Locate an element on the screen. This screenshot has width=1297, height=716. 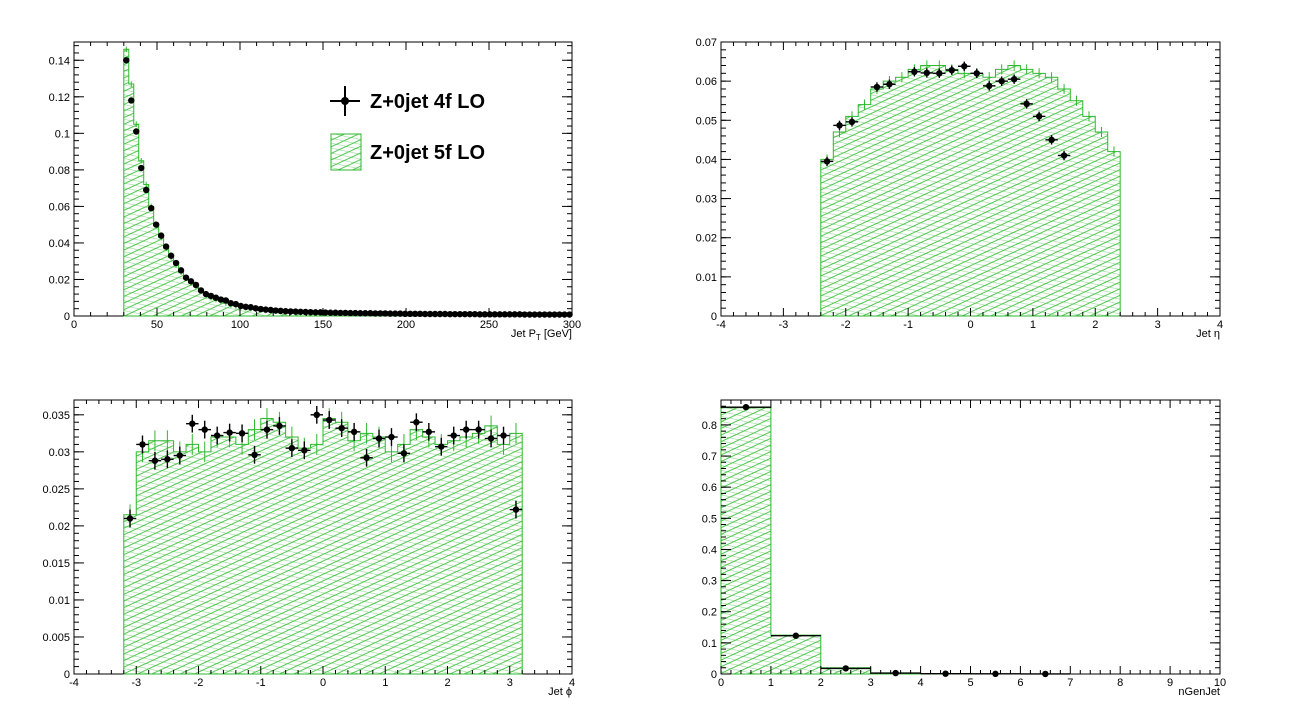
x-tick-label: 3 is located at coordinates (510, 683).